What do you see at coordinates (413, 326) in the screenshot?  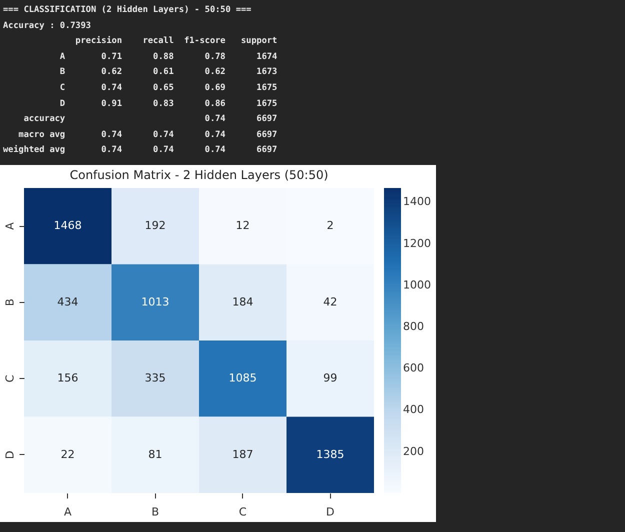 I see `color-bar-label: 800` at bounding box center [413, 326].